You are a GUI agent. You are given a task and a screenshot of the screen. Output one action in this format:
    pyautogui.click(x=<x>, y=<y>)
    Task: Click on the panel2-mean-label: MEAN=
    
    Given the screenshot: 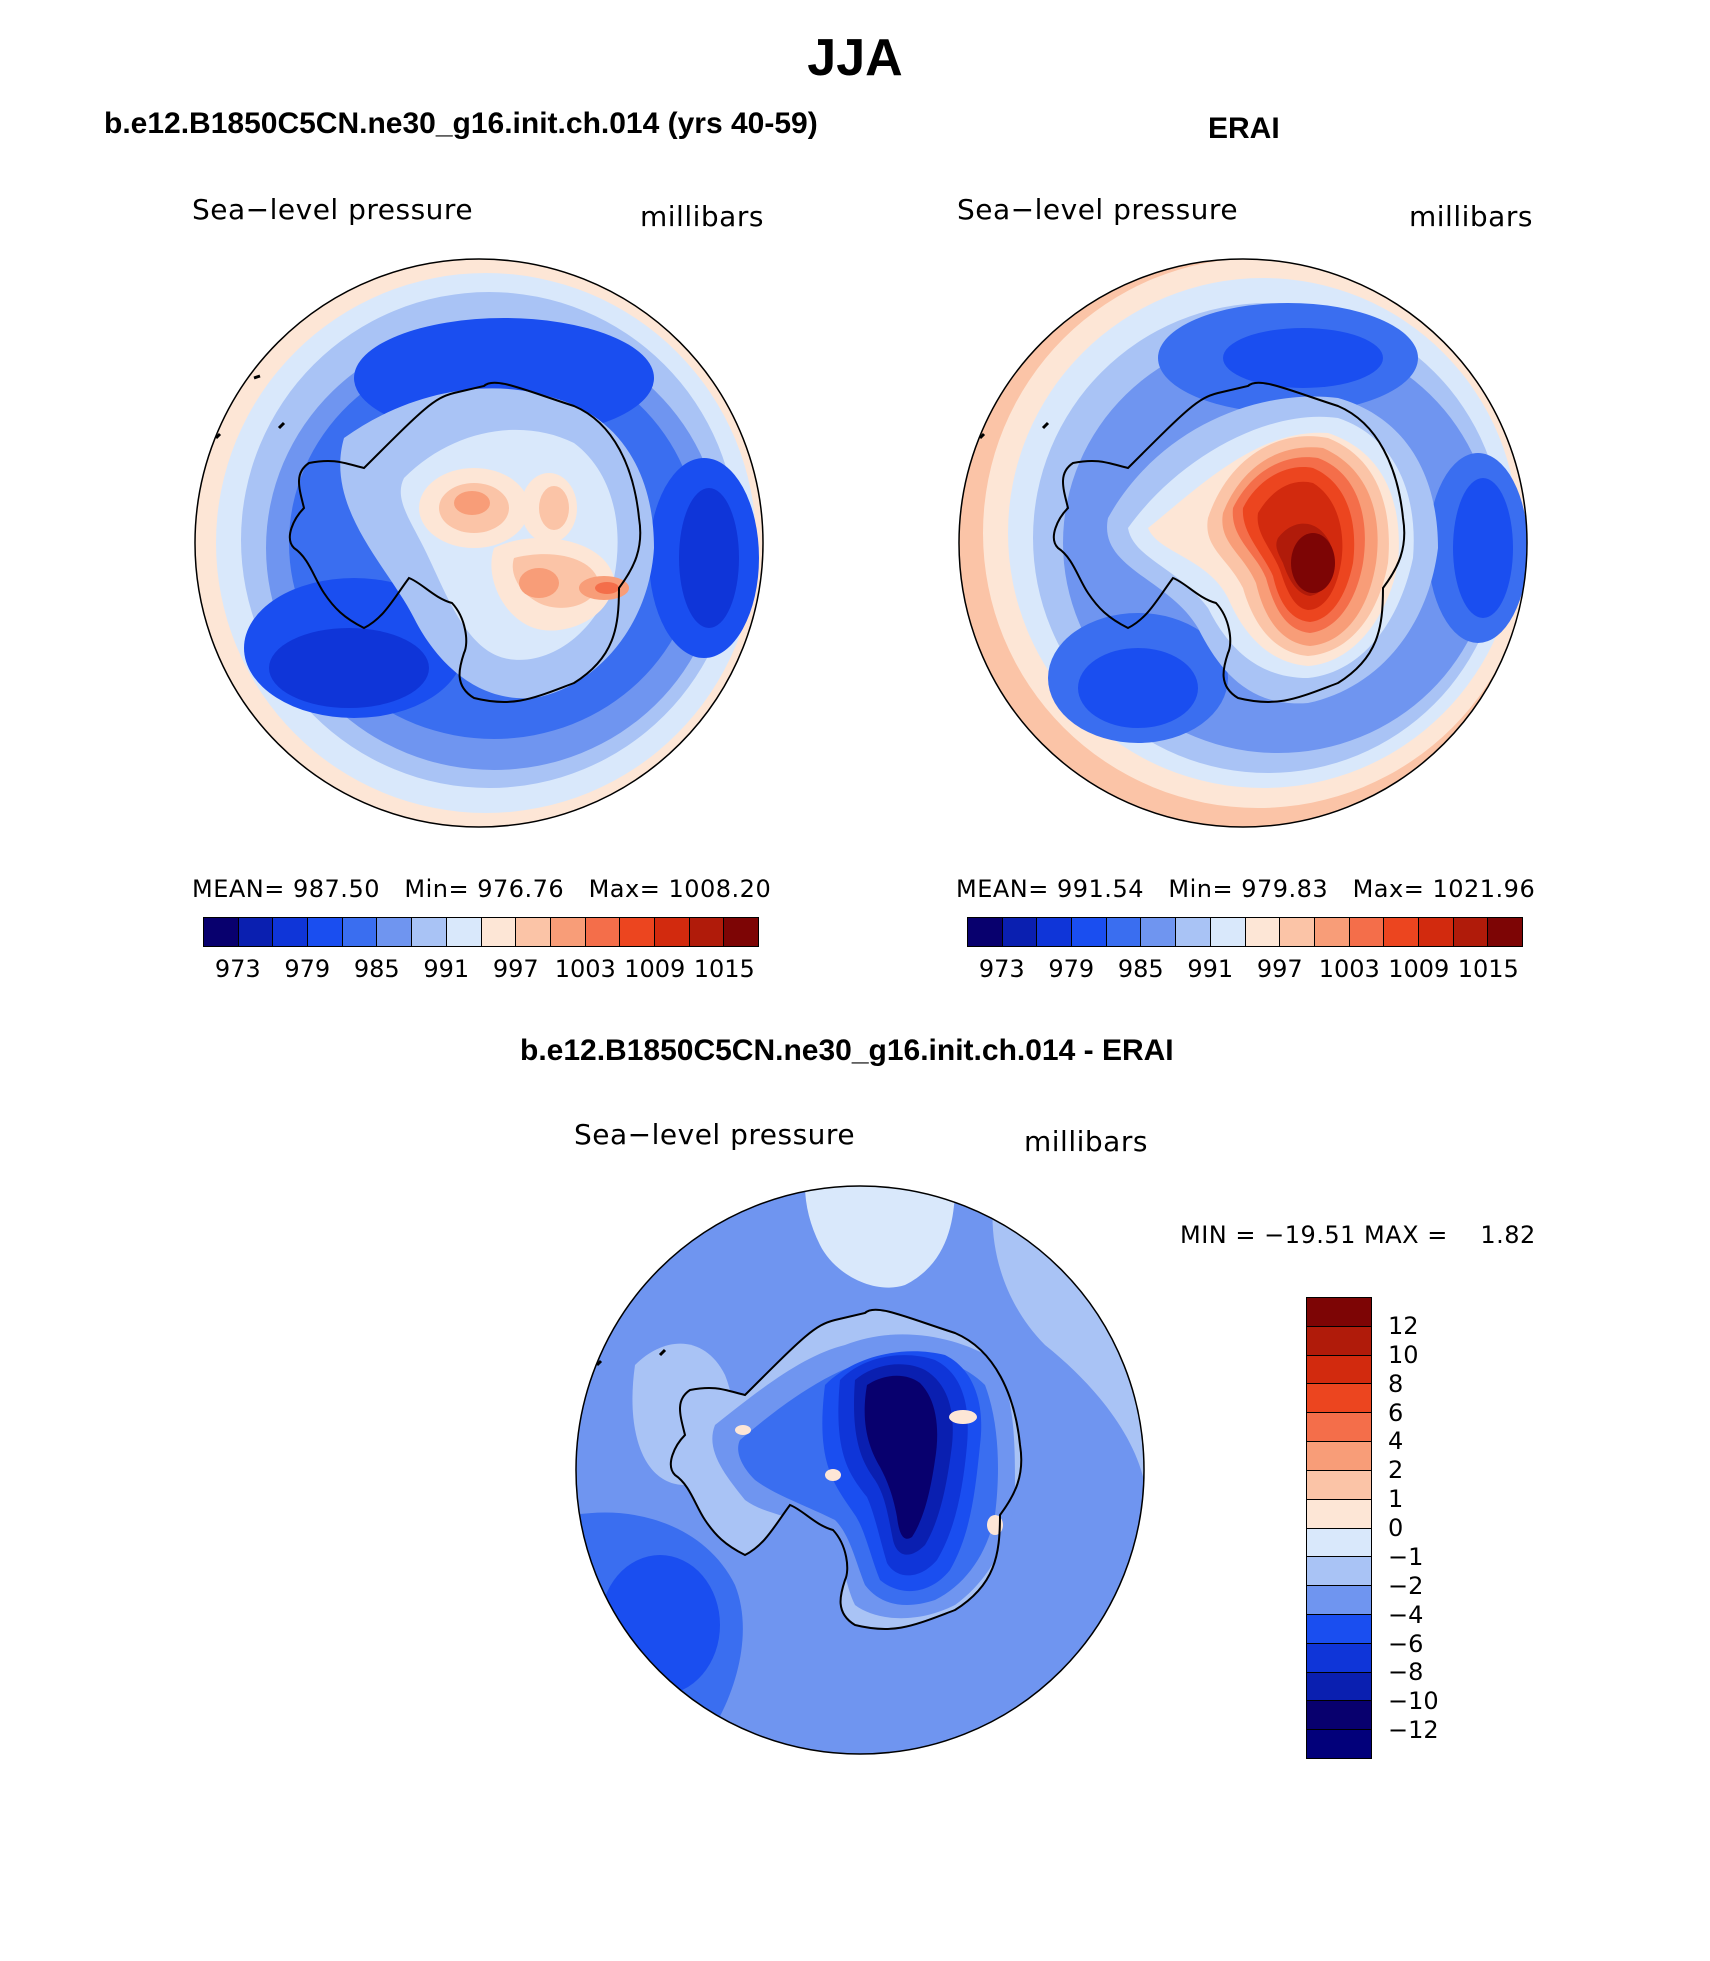 What is the action you would take?
    pyautogui.click(x=1002, y=889)
    